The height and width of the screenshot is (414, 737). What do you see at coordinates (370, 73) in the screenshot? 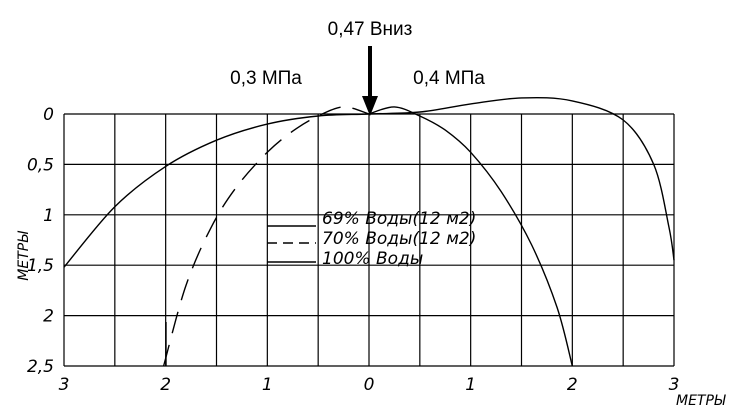
I see `load-arrow-shaft` at bounding box center [370, 73].